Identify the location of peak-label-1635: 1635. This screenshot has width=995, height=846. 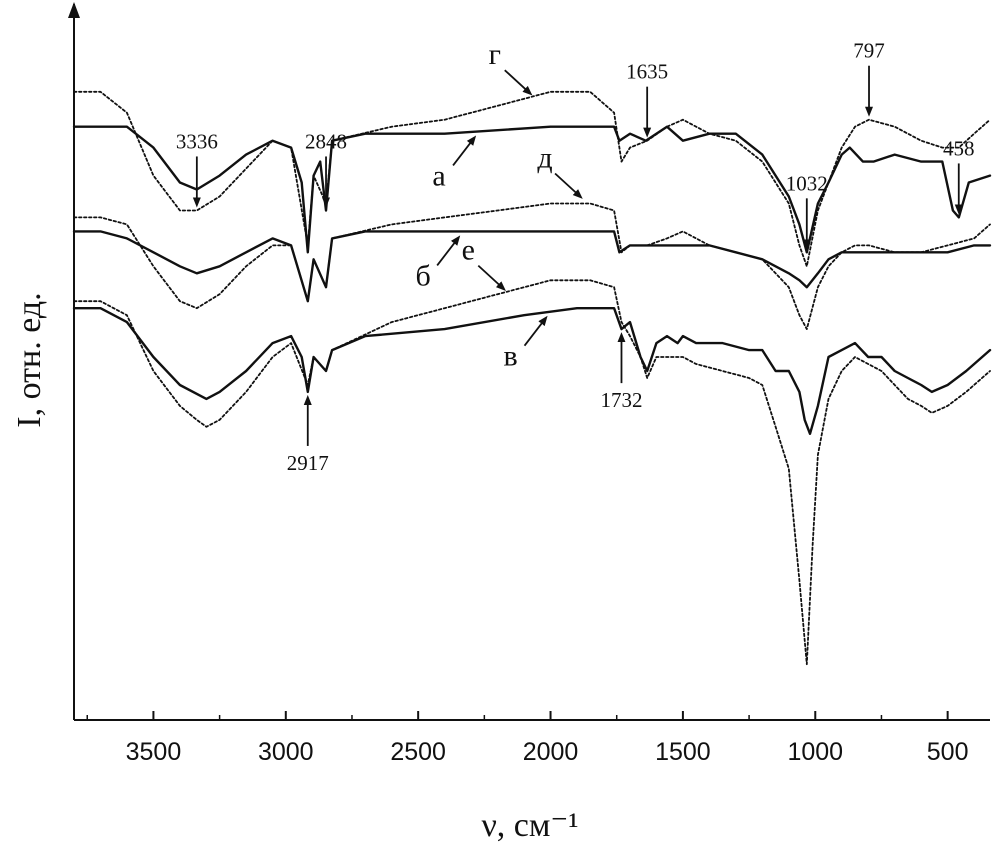
(647, 72).